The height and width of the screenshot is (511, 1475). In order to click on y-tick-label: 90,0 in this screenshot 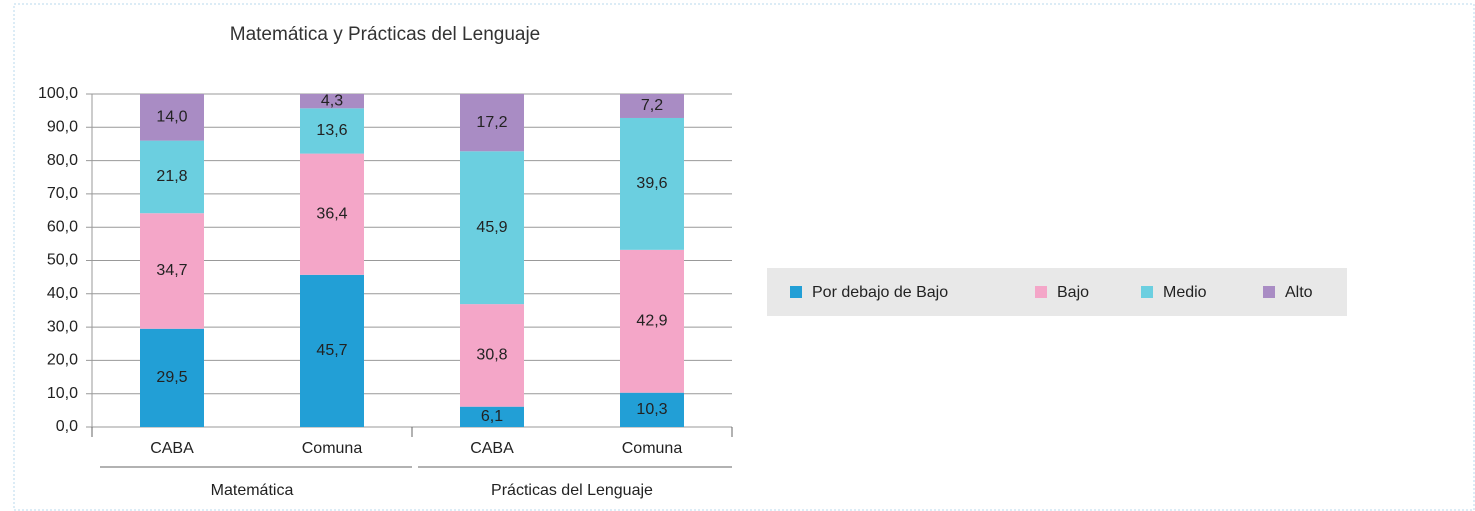, I will do `click(62, 127)`.